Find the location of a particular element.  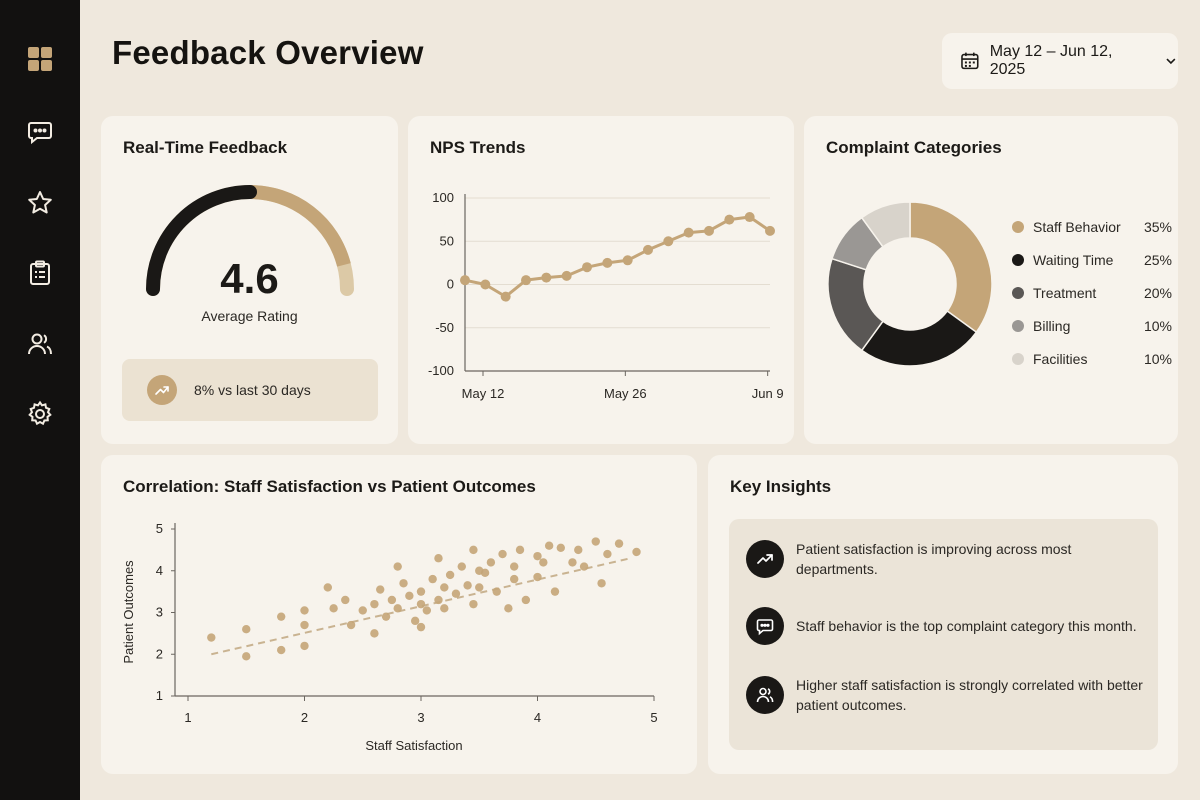

gauge-fill-gold is located at coordinates (300, 226).